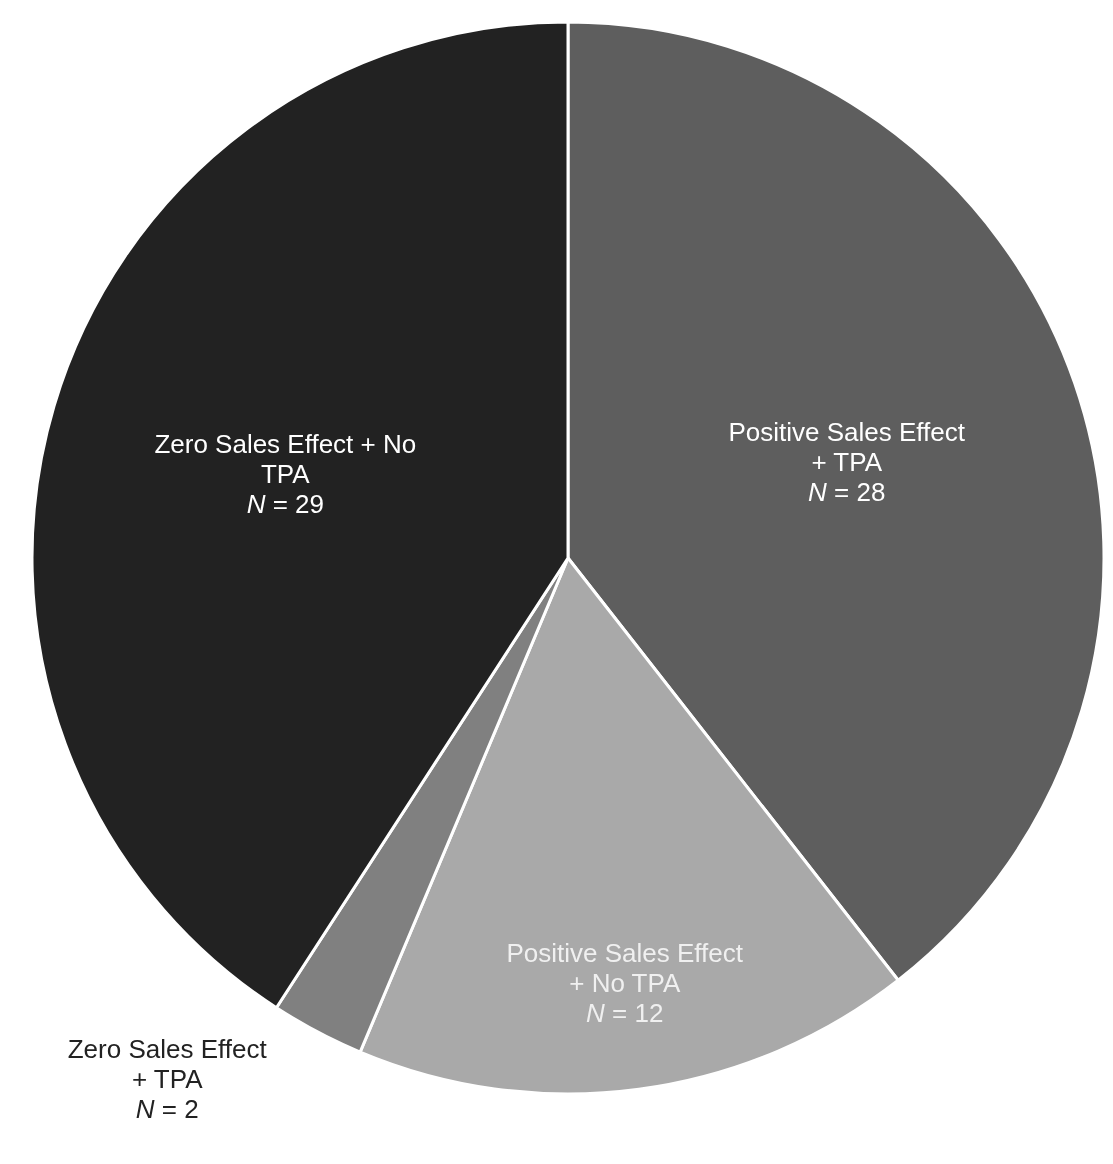 The image size is (1113, 1164). What do you see at coordinates (167, 1109) in the screenshot?
I see `data-label: N = 2` at bounding box center [167, 1109].